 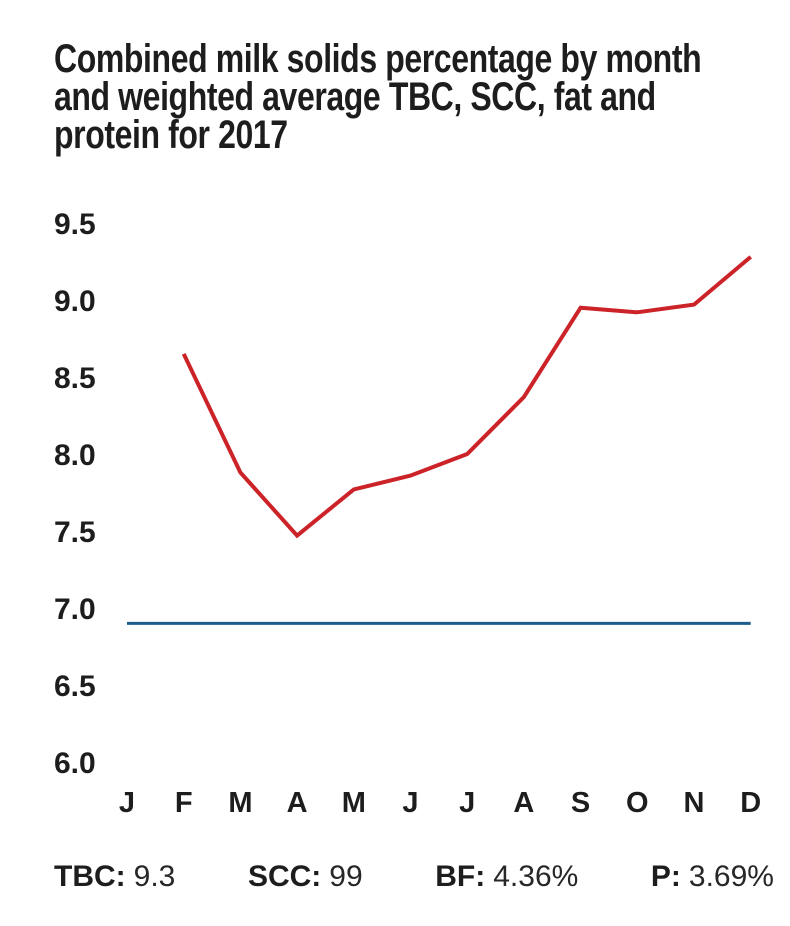 What do you see at coordinates (731, 876) in the screenshot?
I see `stat-p-value: 3.69%` at bounding box center [731, 876].